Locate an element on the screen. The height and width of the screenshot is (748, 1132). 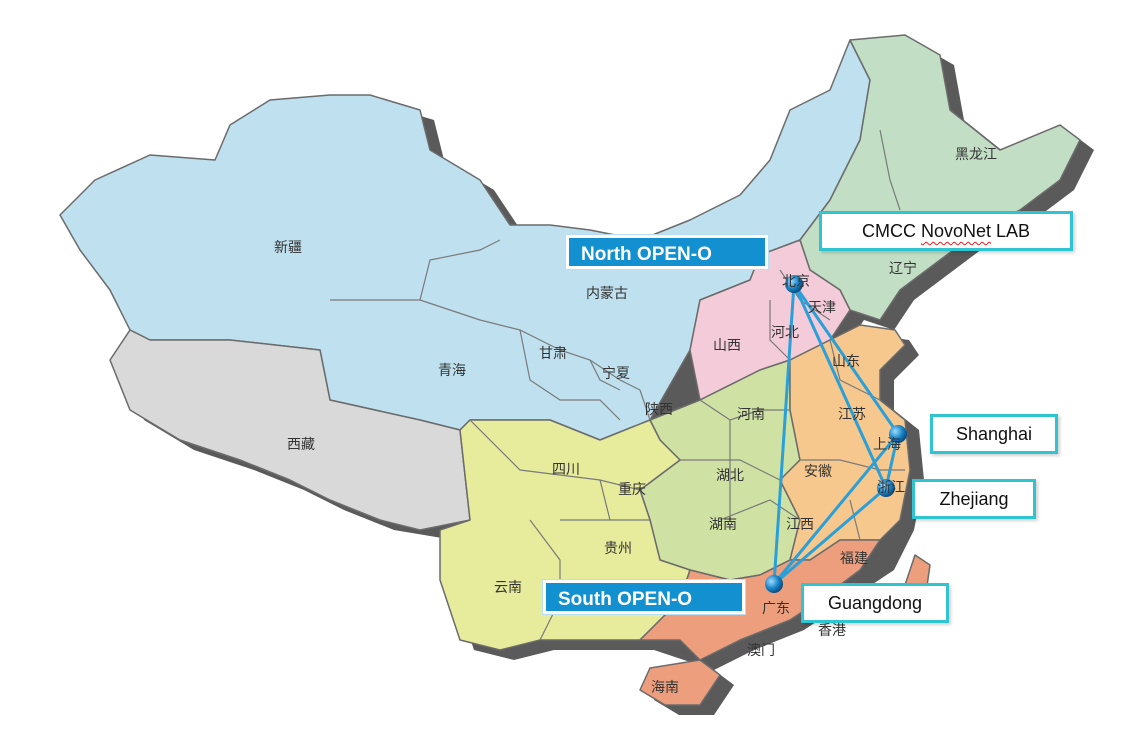
link-shanghai-zhejiang is located at coordinates (892, 461).